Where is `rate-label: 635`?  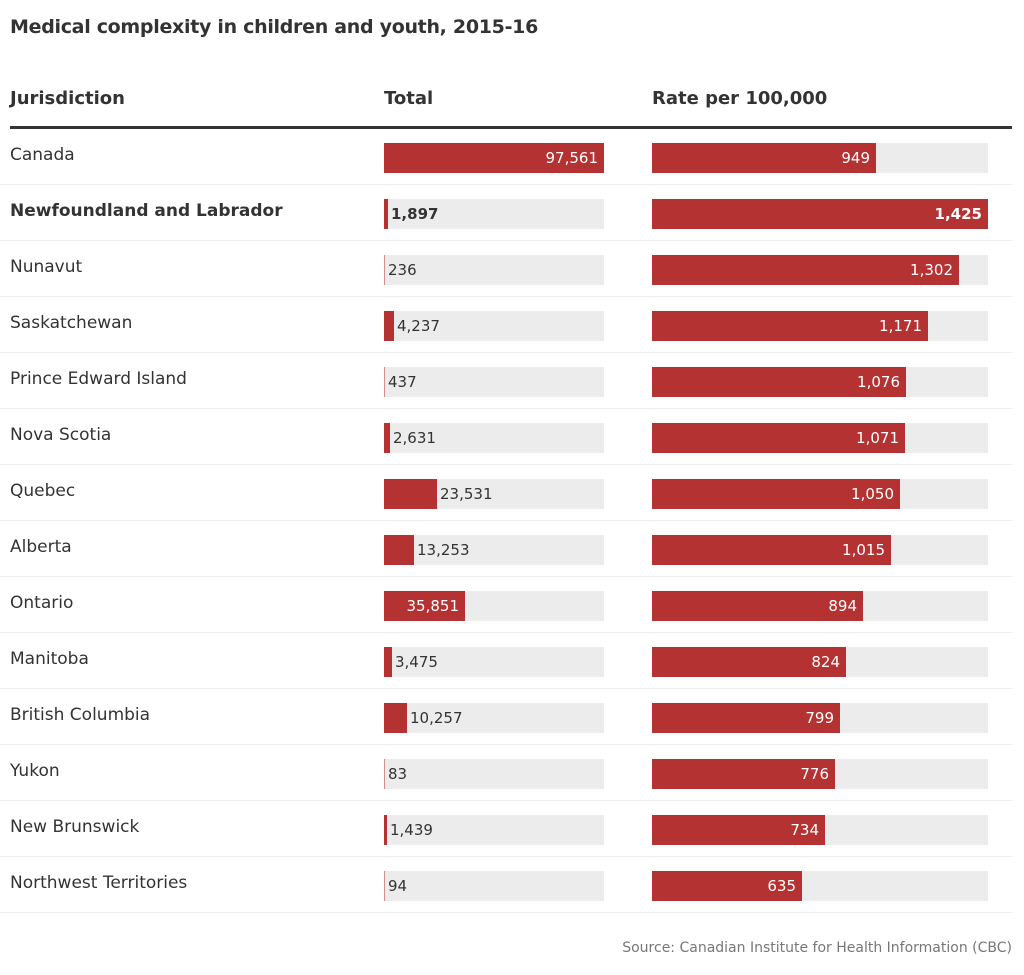
rate-label: 635 is located at coordinates (781, 886).